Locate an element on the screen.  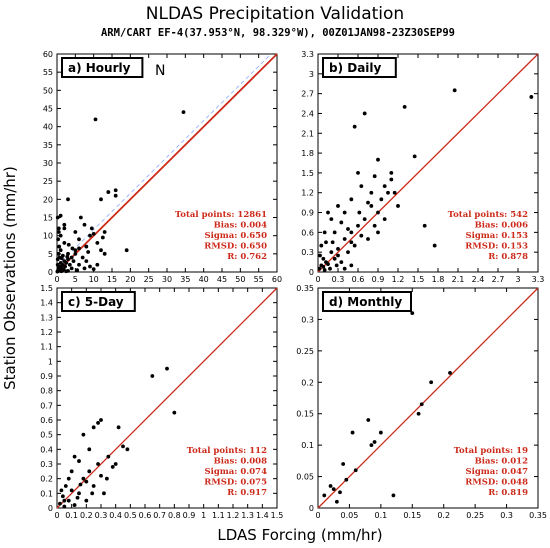
y-tick-label: 35 is located at coordinates (48, 145).